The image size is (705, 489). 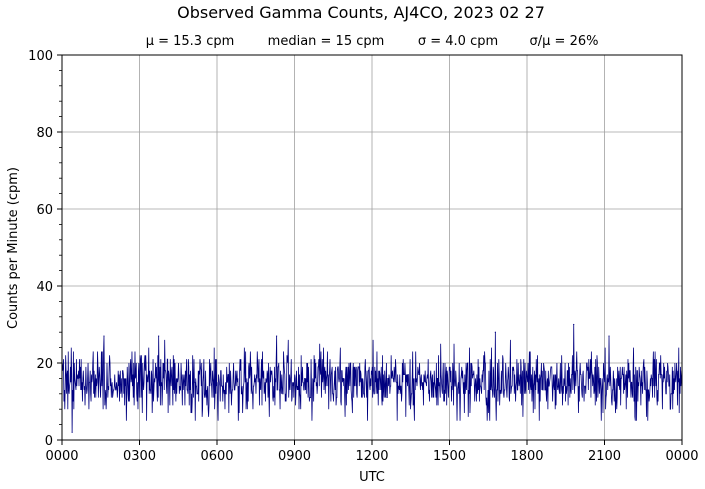 I want to click on y-tick-label: 40, so click(x=44, y=287).